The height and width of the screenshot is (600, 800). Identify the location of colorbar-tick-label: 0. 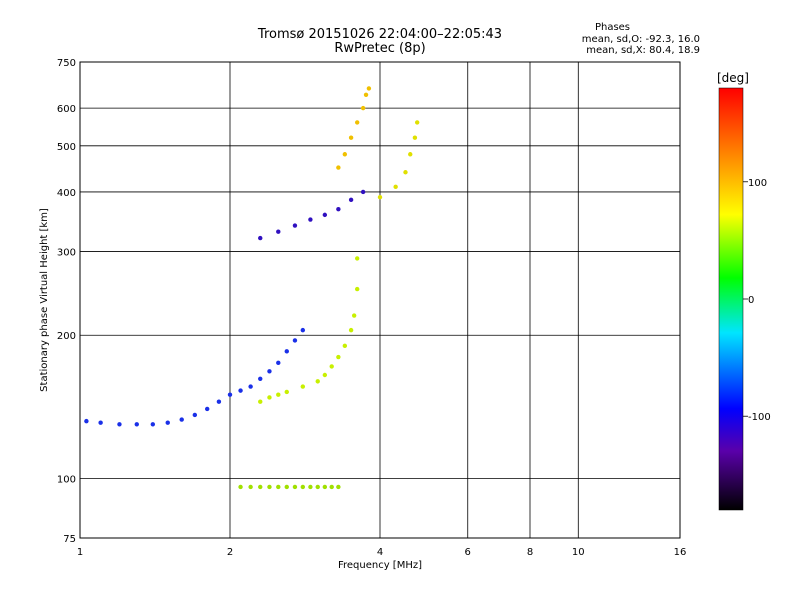
(751, 300).